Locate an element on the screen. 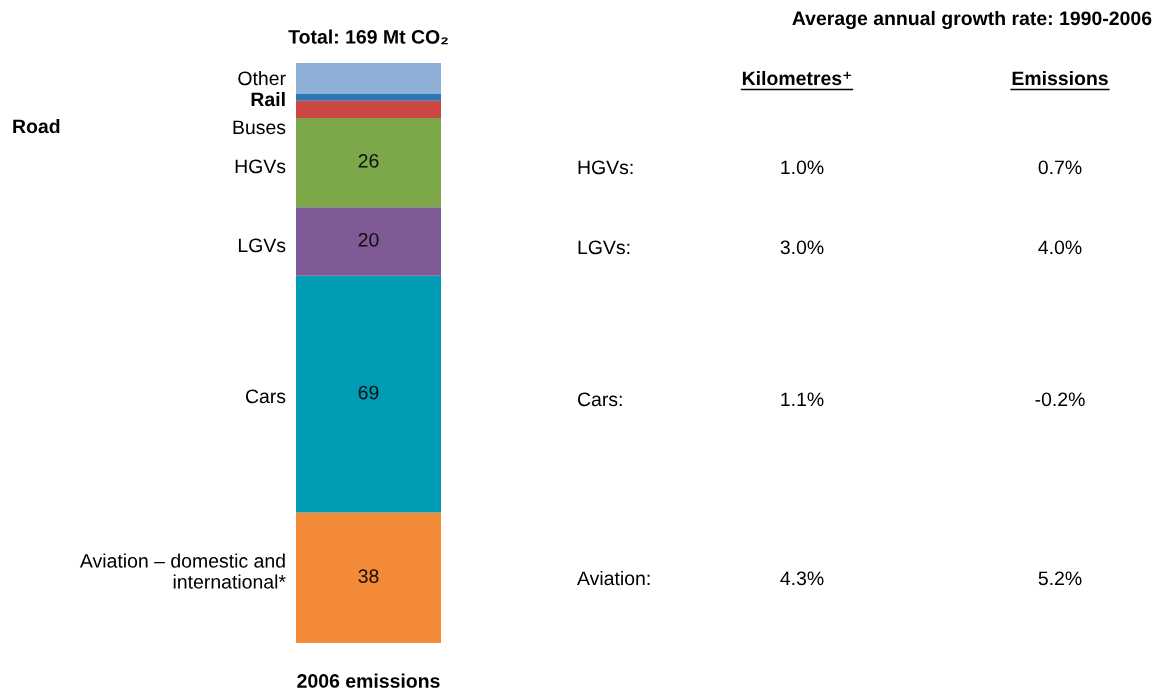 The image size is (1162, 690). chart-title: Total: 169 Mt CO₂ is located at coordinates (368, 37).